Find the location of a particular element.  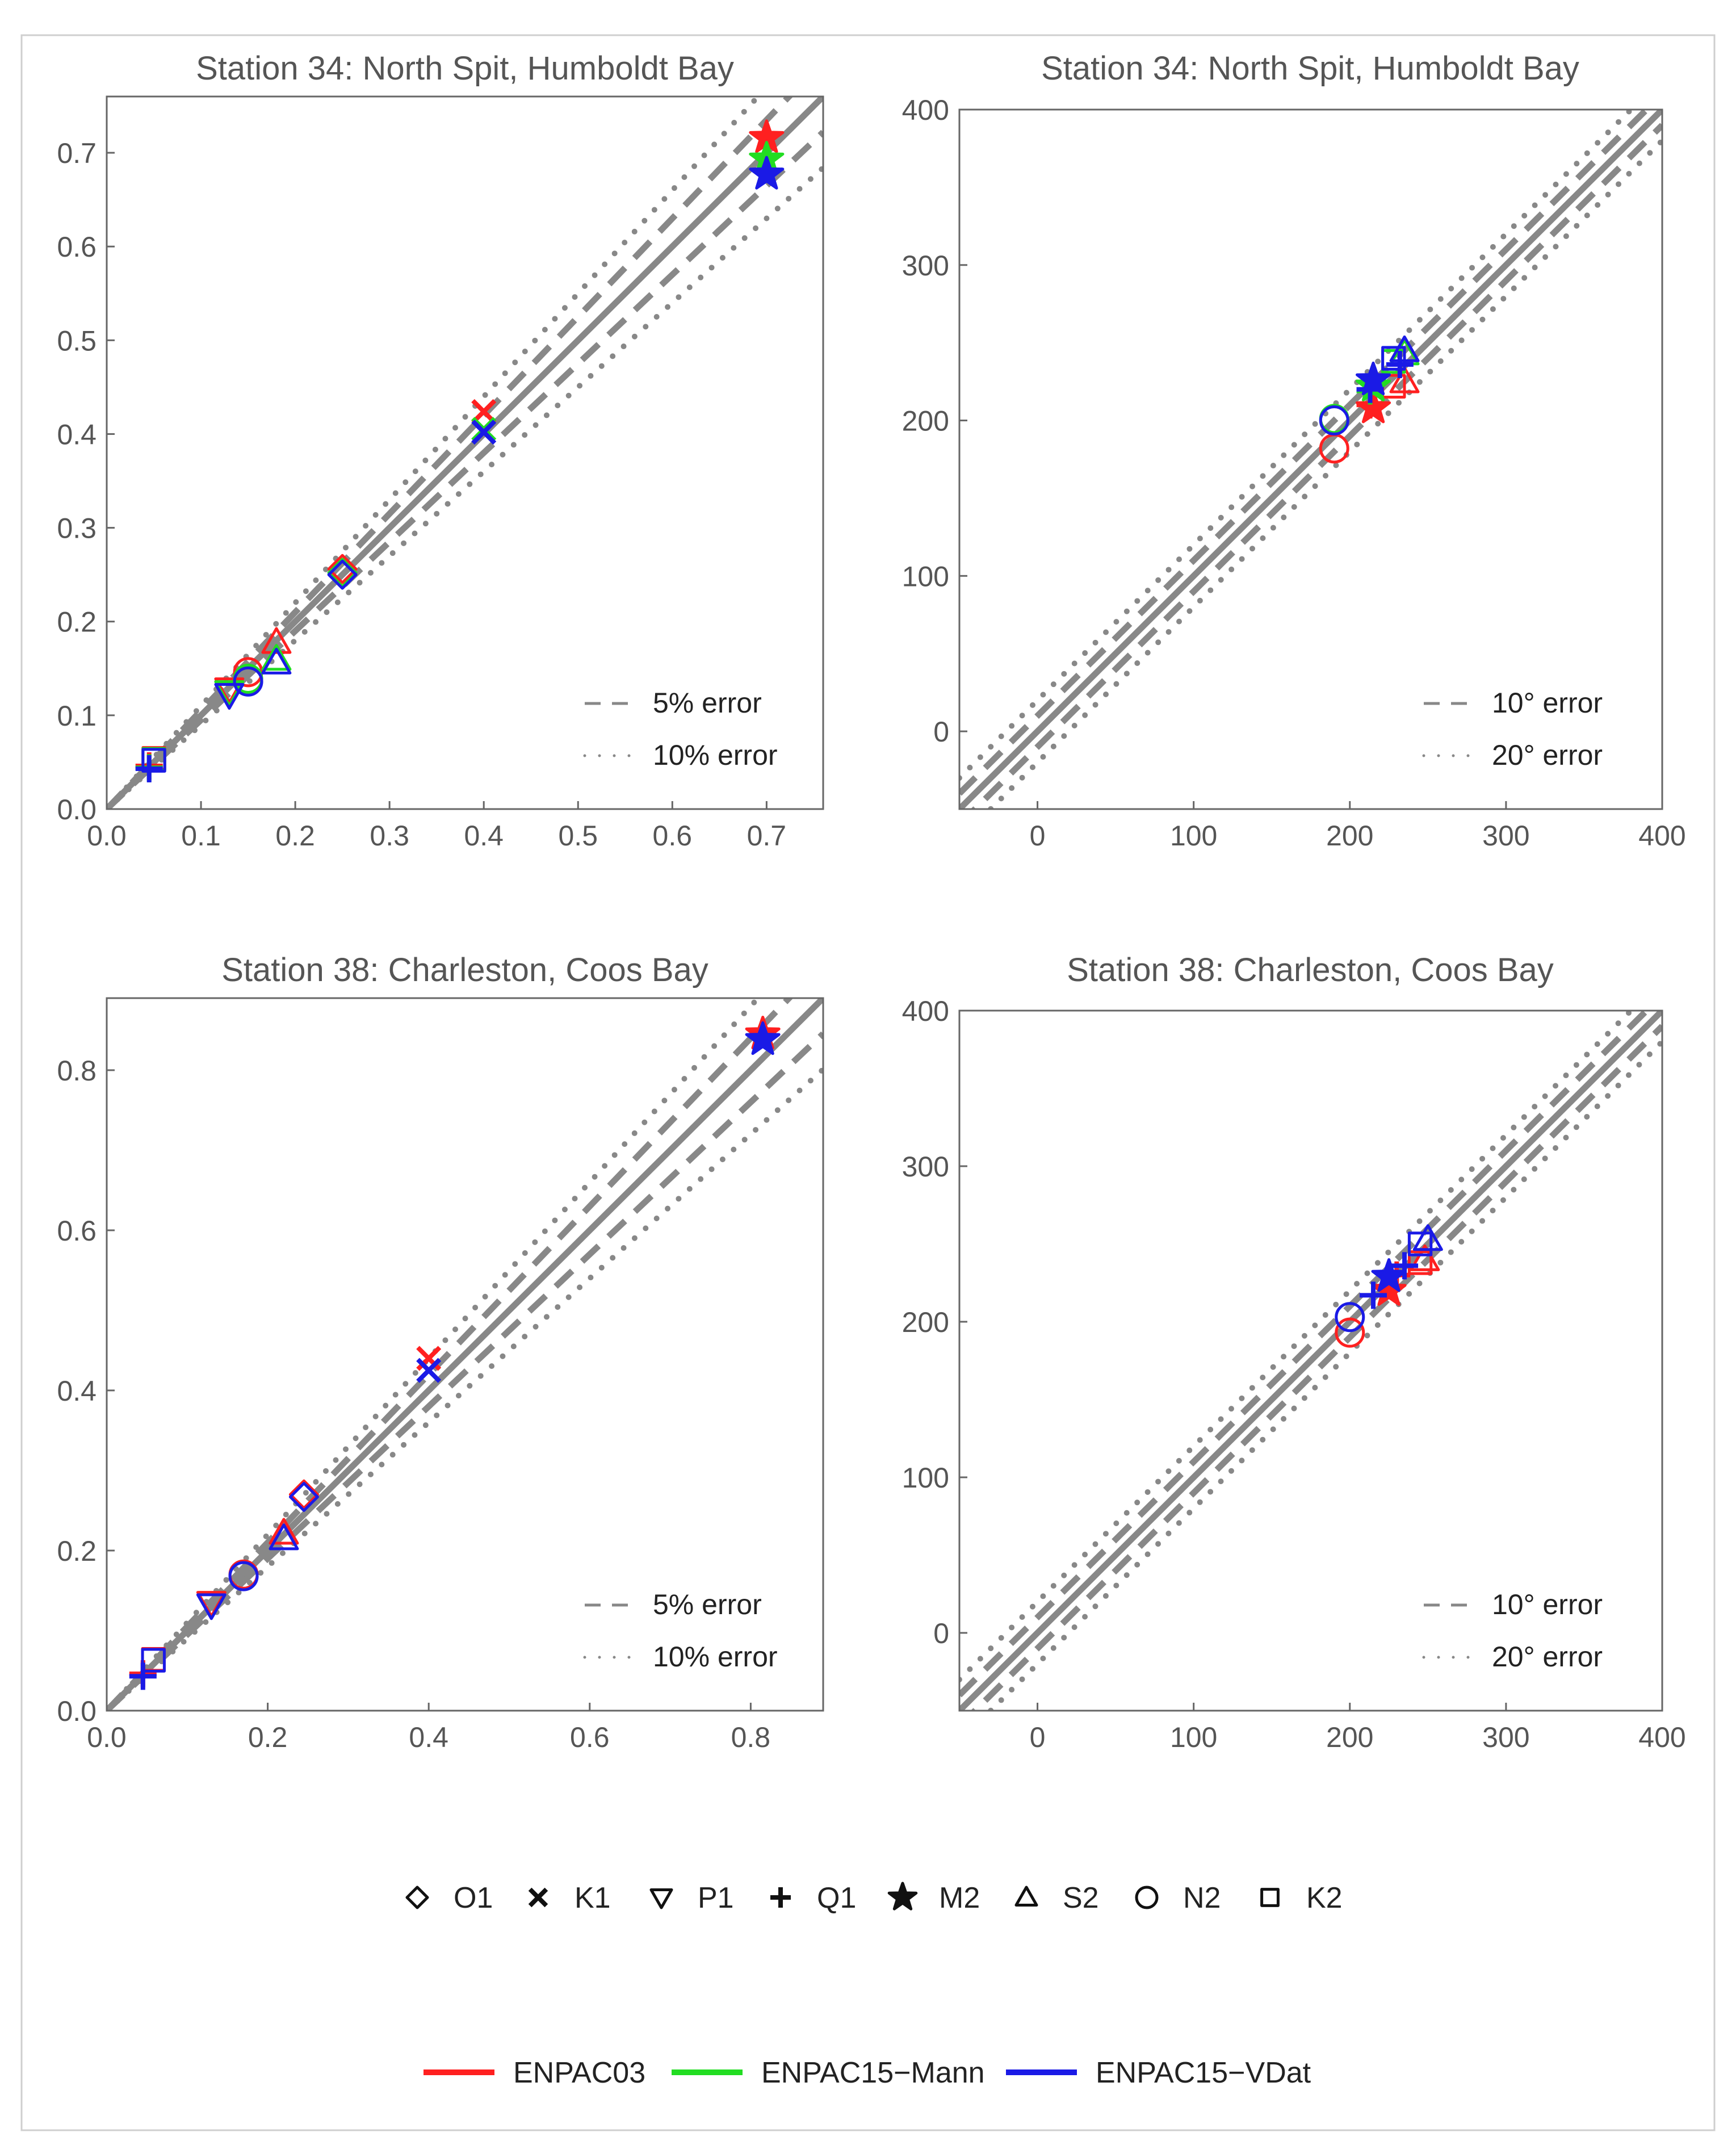

error-legend: 5% error 10% error is located at coordinates (680, 729).